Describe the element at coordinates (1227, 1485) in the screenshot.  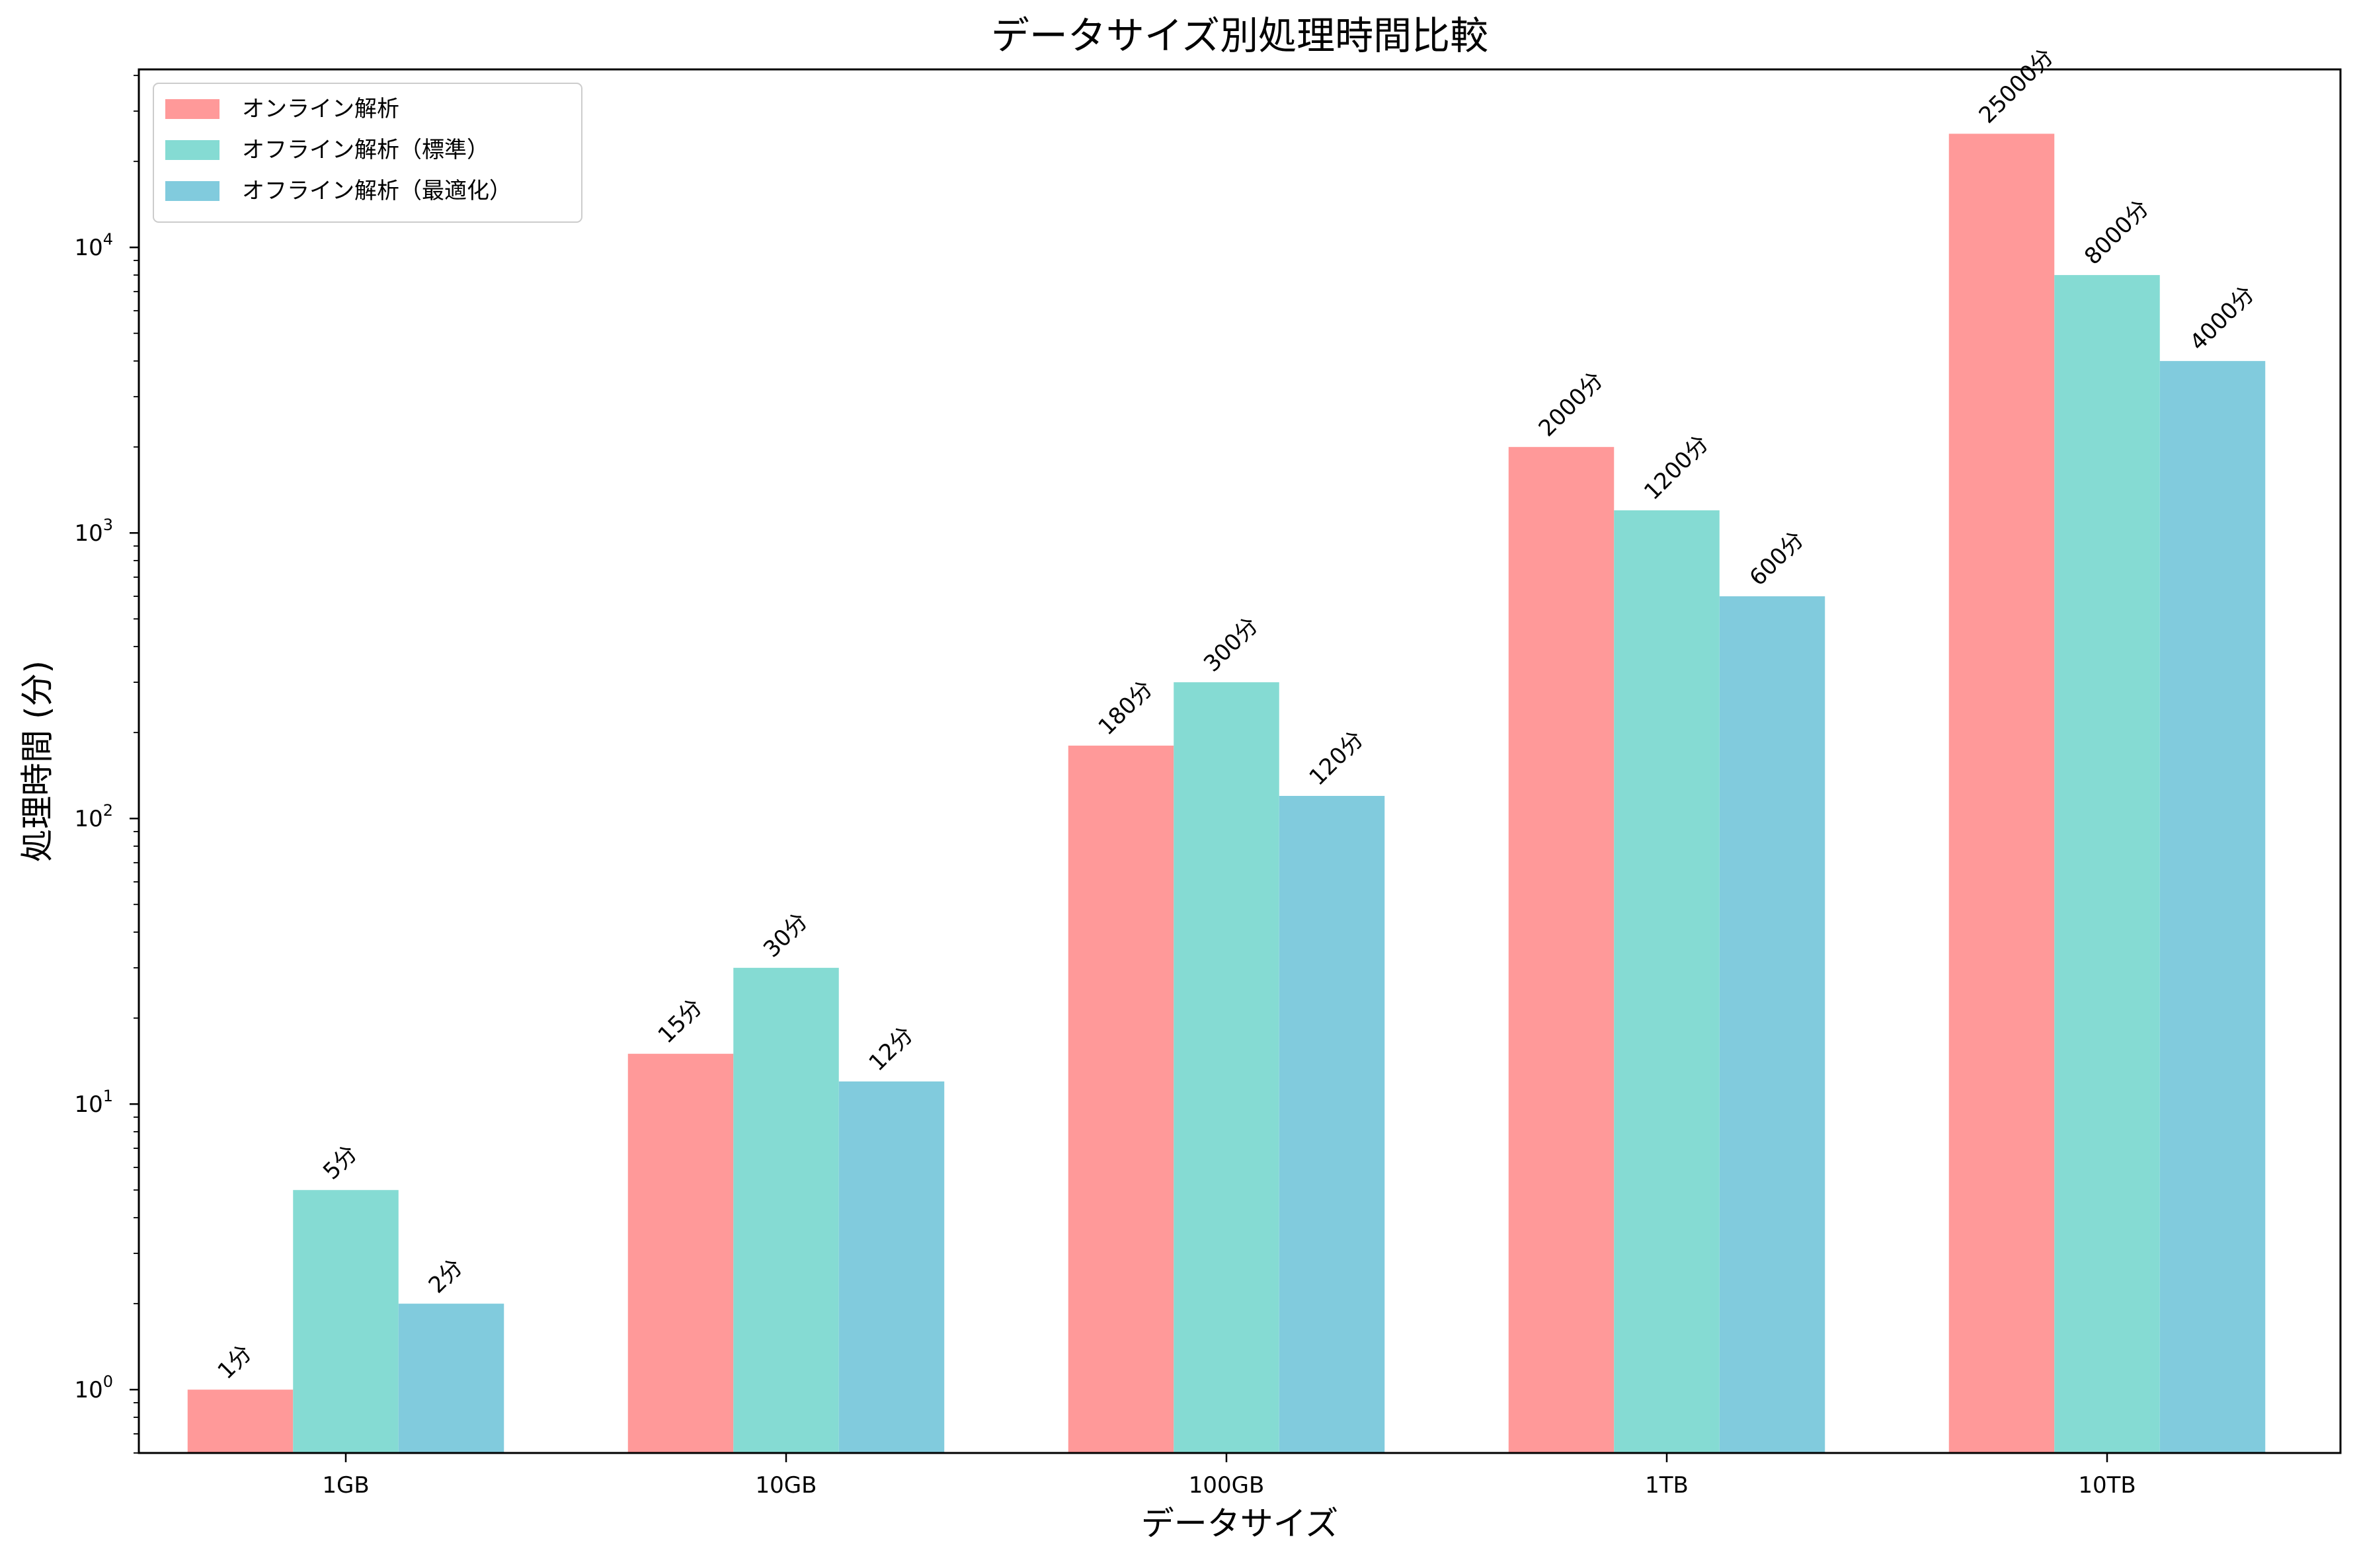
I see `x-tick-label: 100GB` at that location.